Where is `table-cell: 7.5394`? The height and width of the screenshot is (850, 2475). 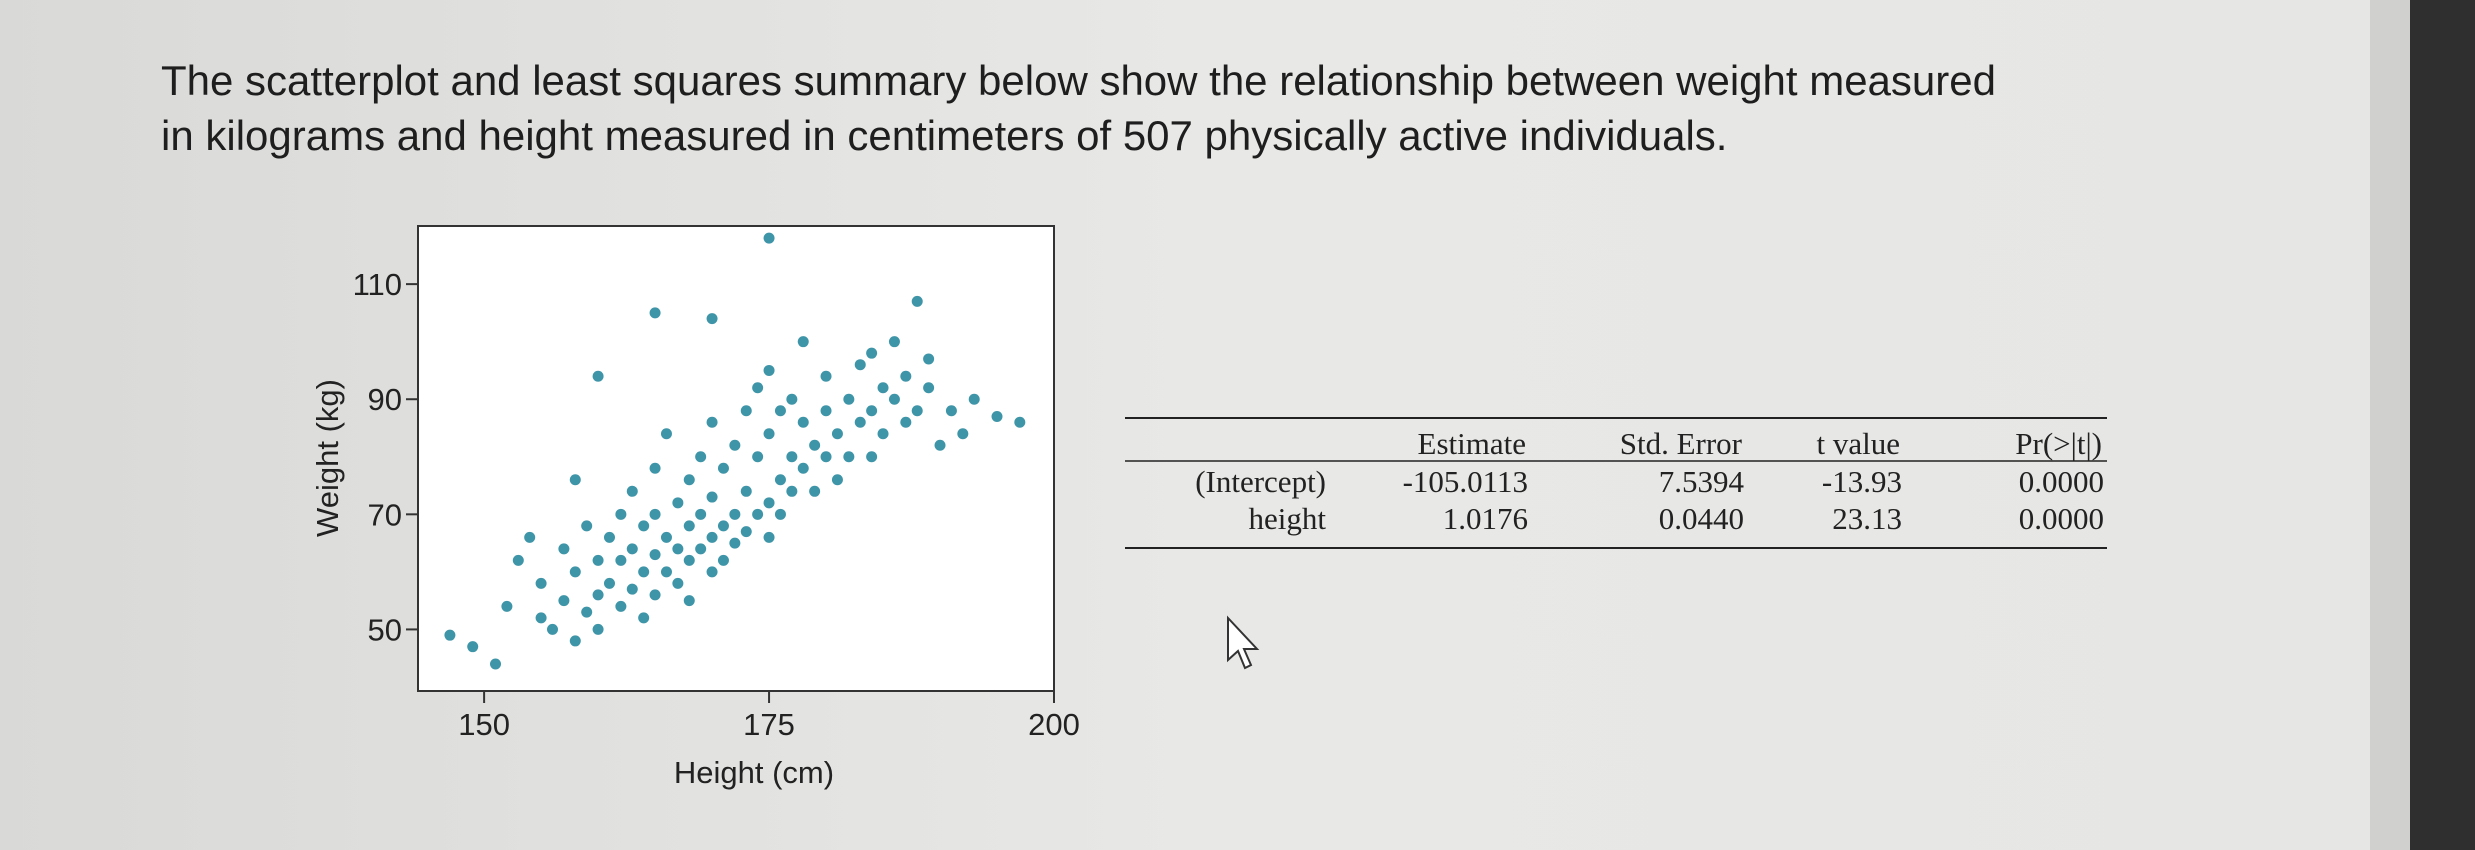 table-cell: 7.5394 is located at coordinates (1702, 481).